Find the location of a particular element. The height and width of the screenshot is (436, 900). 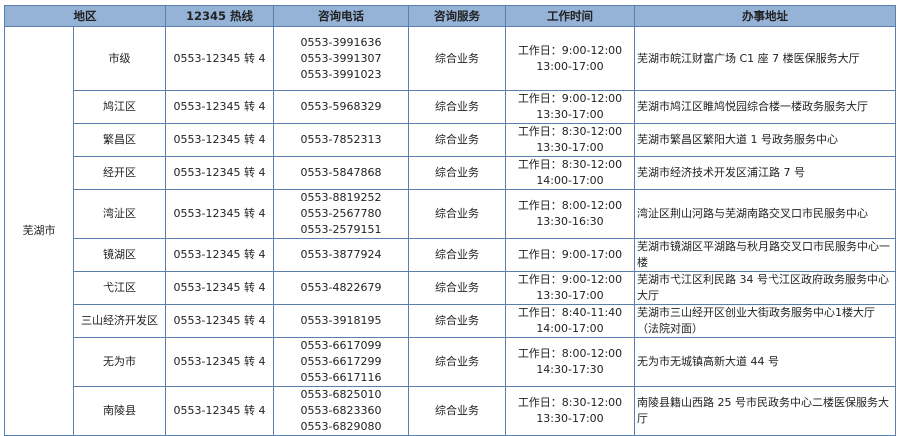

phone-number: 0553-6823360 is located at coordinates (341, 410).